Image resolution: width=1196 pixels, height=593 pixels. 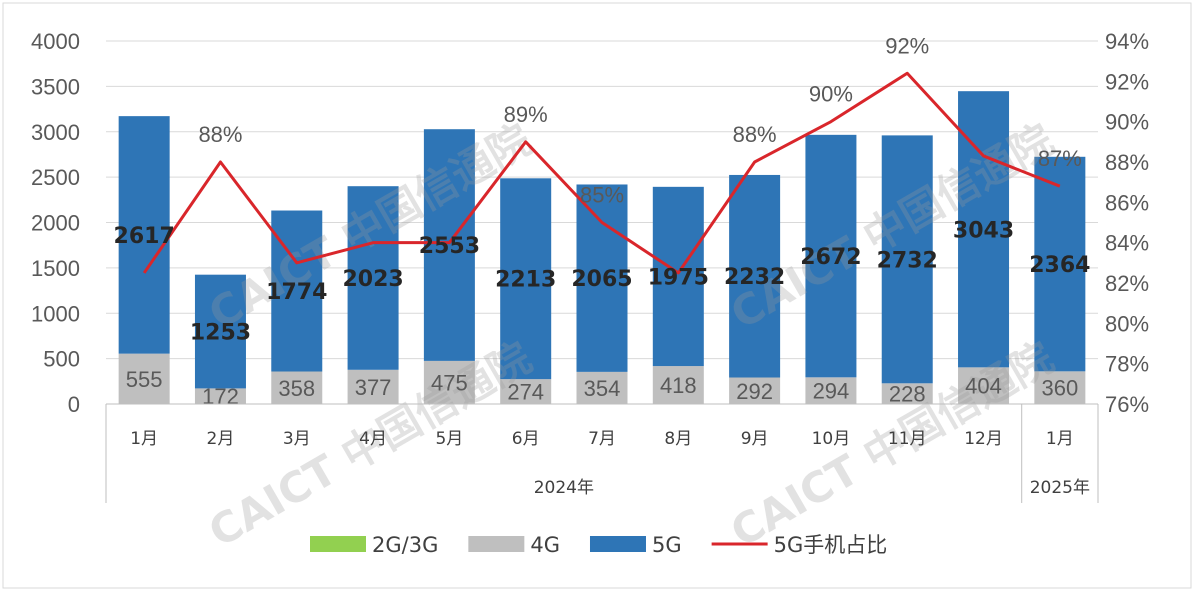 What do you see at coordinates (373, 439) in the screenshot?
I see `x-tick-label: 4月` at bounding box center [373, 439].